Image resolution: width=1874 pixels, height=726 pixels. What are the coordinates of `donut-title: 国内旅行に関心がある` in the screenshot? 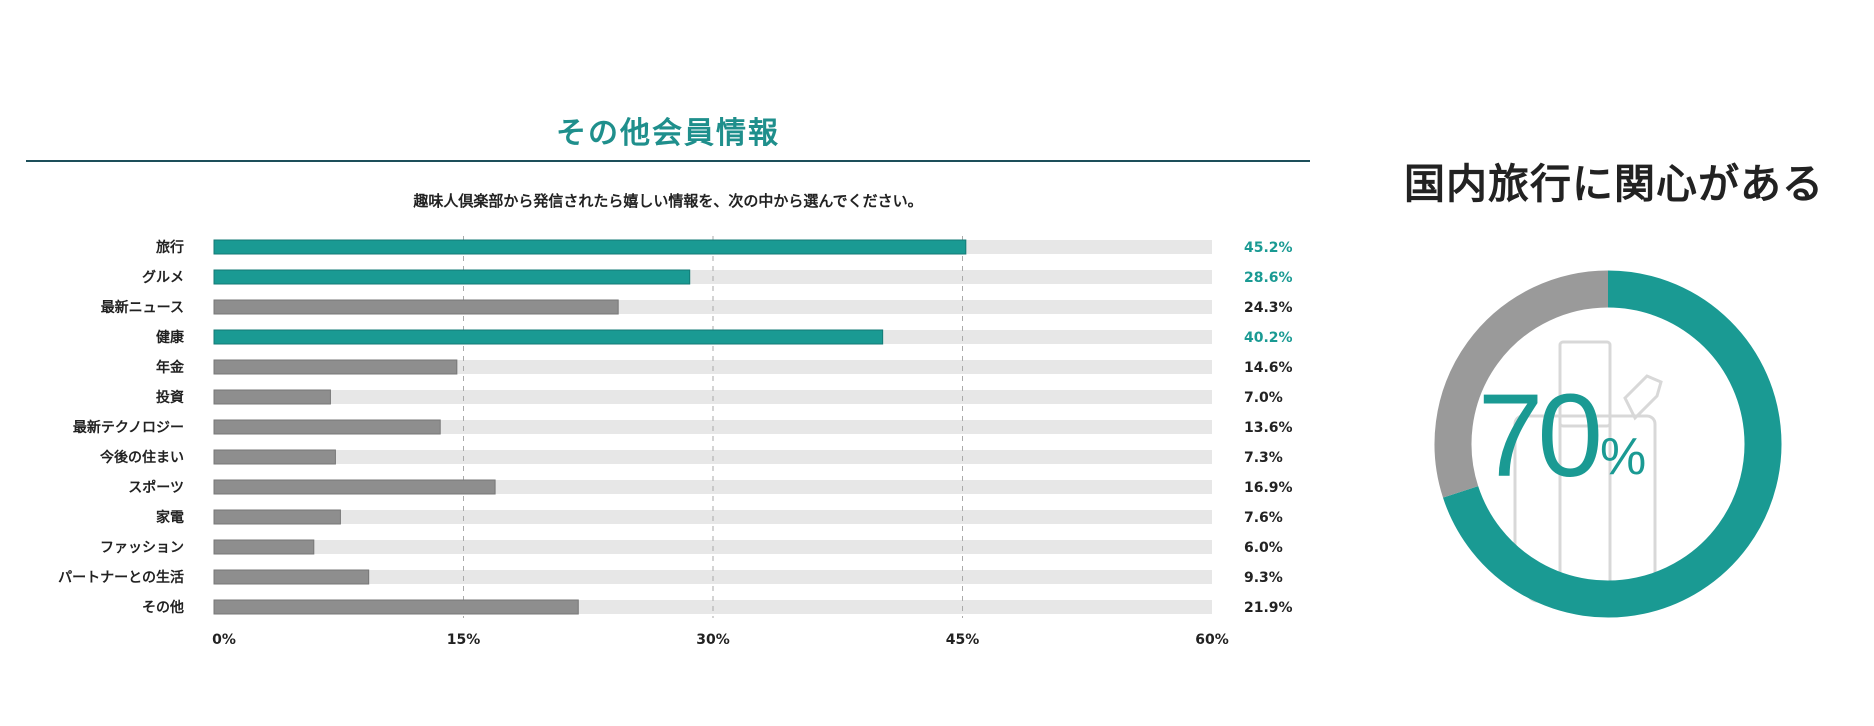 It's located at (1614, 184).